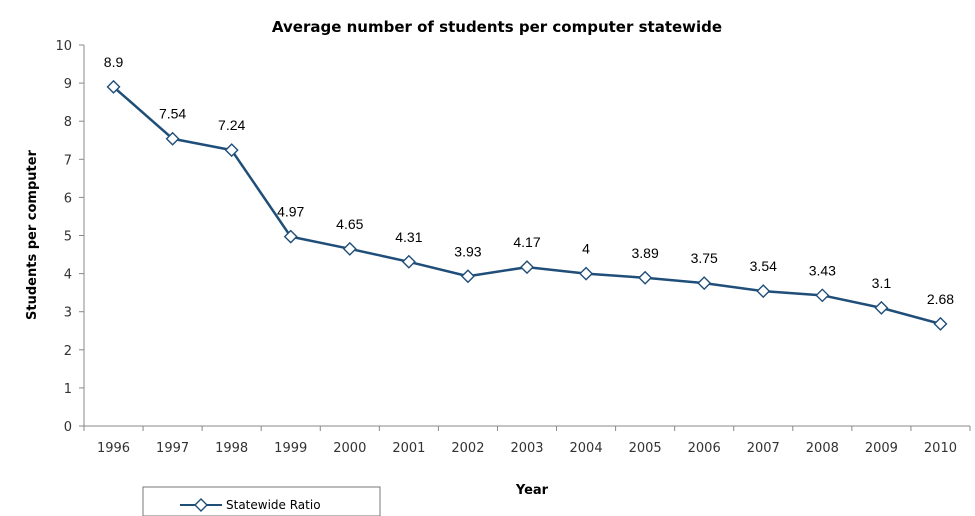 The width and height of the screenshot is (975, 516). Describe the element at coordinates (763, 266) in the screenshot. I see `data-label: 3.54` at that location.